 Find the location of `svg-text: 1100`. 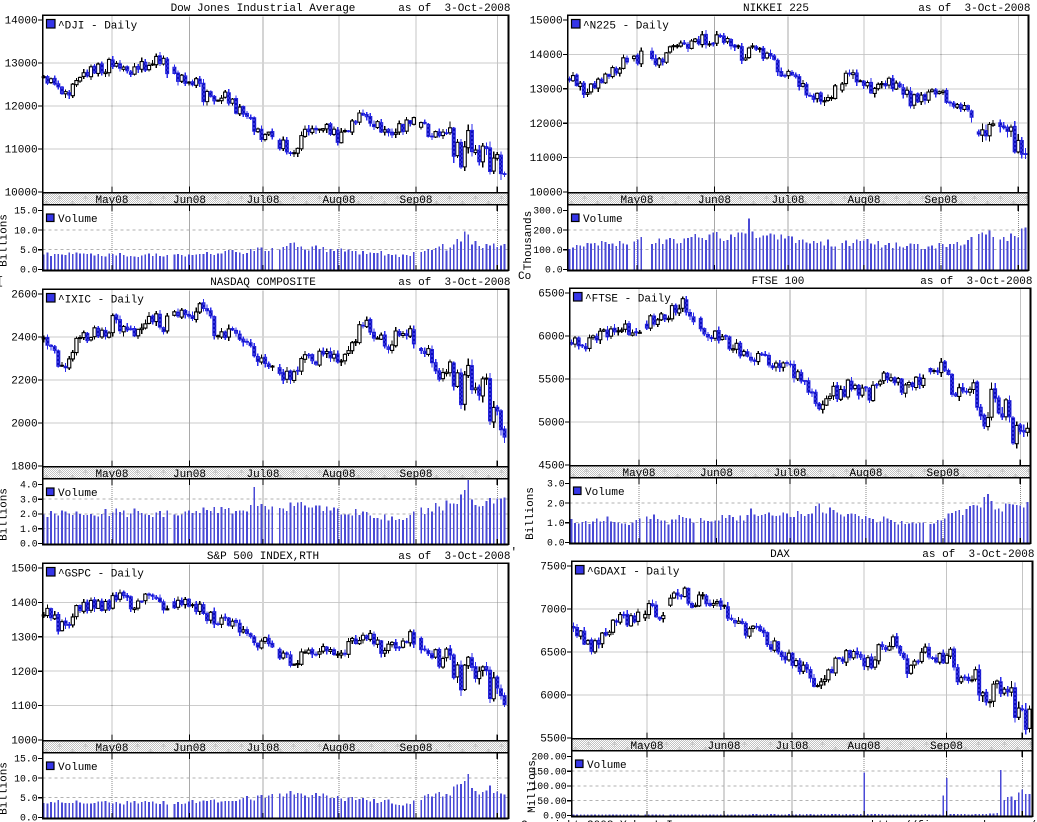

svg-text: 1100 is located at coordinates (24, 707).